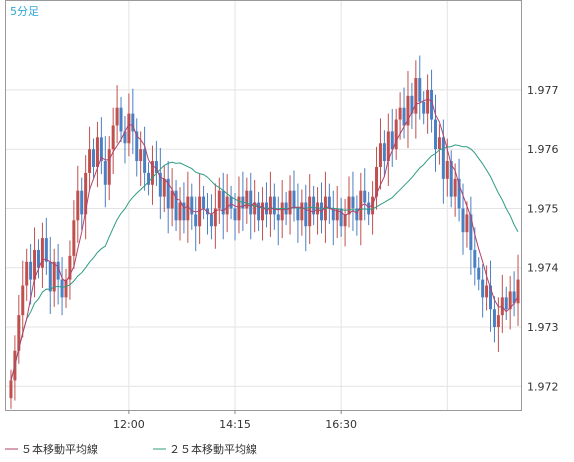 Image resolution: width=574 pixels, height=462 pixels. What do you see at coordinates (24, 11) in the screenshot?
I see `chart-title: 5分足` at bounding box center [24, 11].